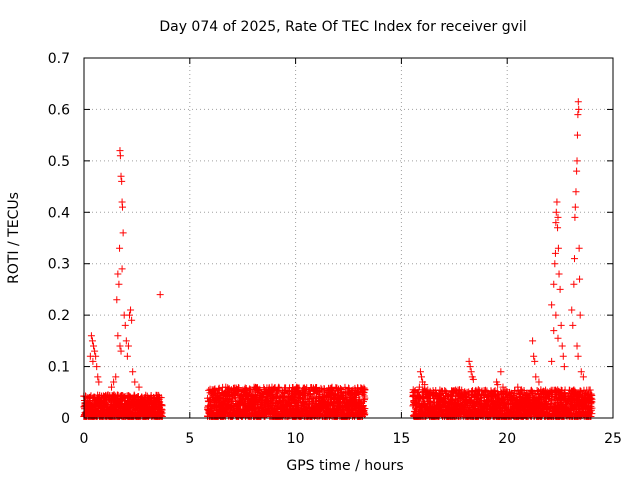 The image size is (640, 480). I want to click on y-tick-label: 0.1, so click(59, 368).